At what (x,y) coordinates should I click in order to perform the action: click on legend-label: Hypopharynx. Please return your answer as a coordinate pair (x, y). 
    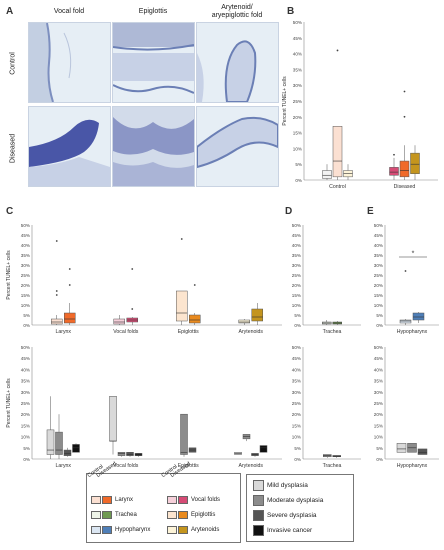
    Looking at the image, I should click on (133, 530).